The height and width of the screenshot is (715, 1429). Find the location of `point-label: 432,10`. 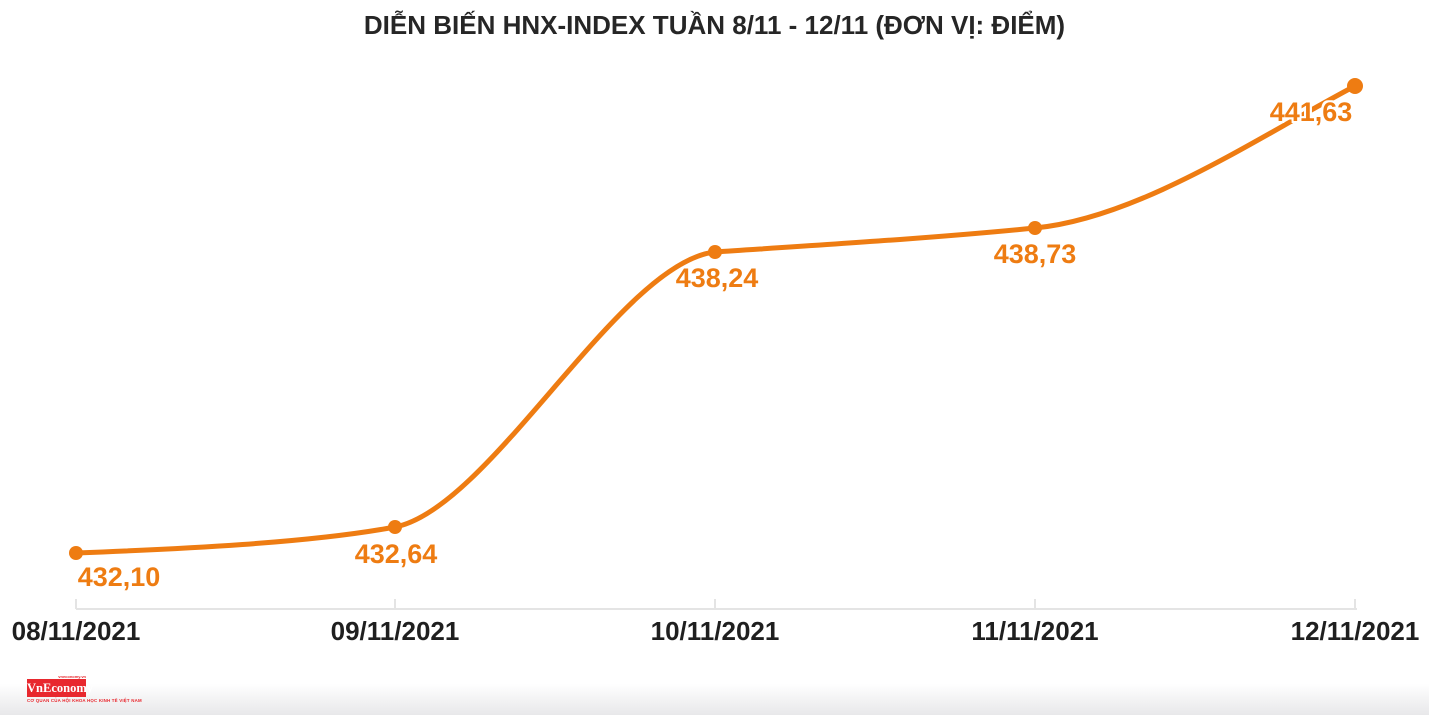

point-label: 432,10 is located at coordinates (119, 577).